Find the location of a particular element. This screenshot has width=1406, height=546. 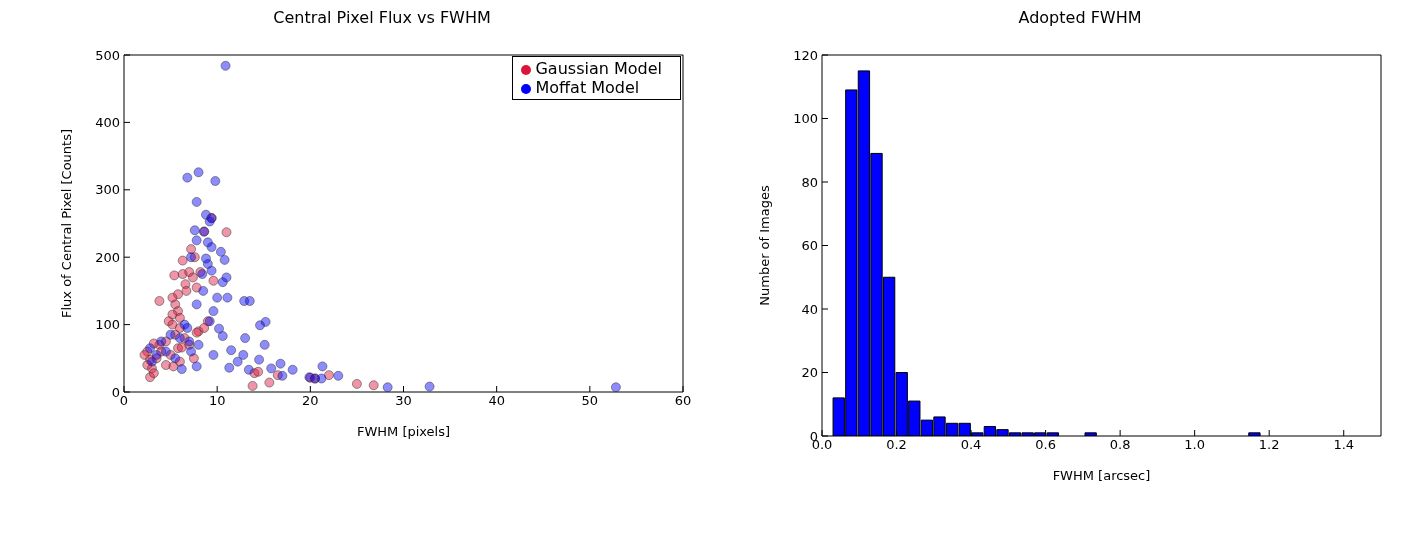

chart-title: Central Pixel Flux vs FWHM is located at coordinates (382, 18).